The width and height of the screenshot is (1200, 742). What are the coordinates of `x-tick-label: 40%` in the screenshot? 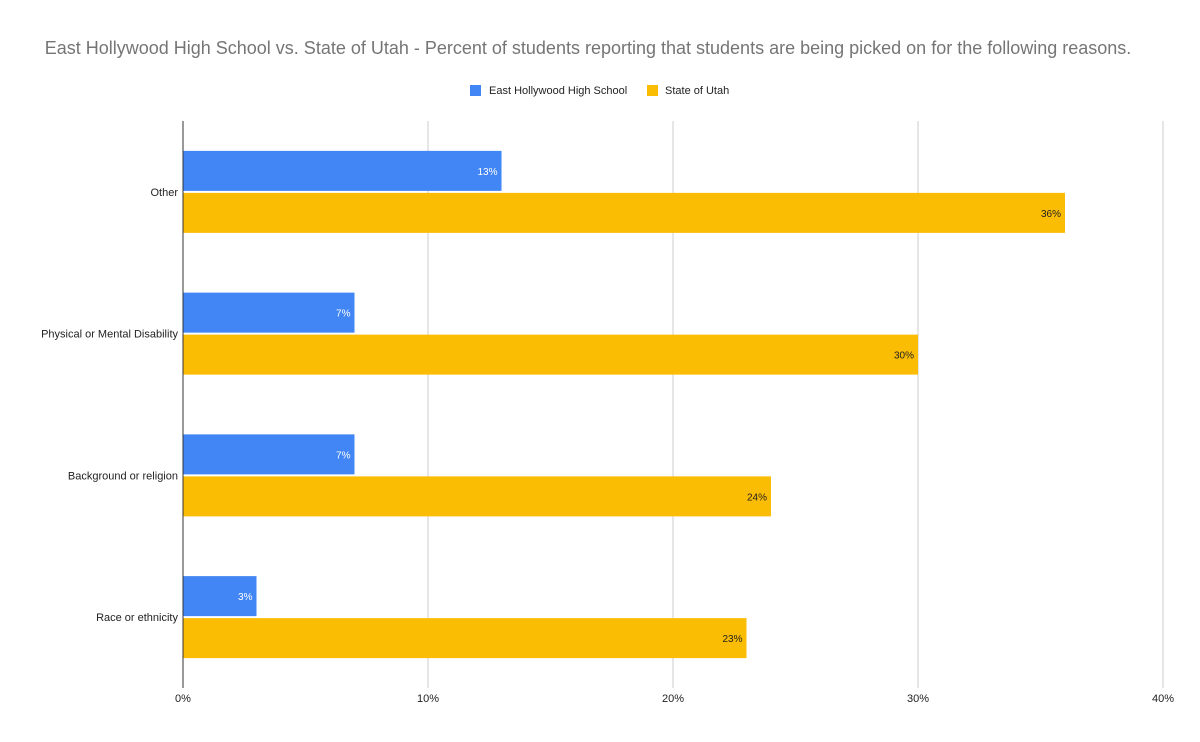 It's located at (1163, 699).